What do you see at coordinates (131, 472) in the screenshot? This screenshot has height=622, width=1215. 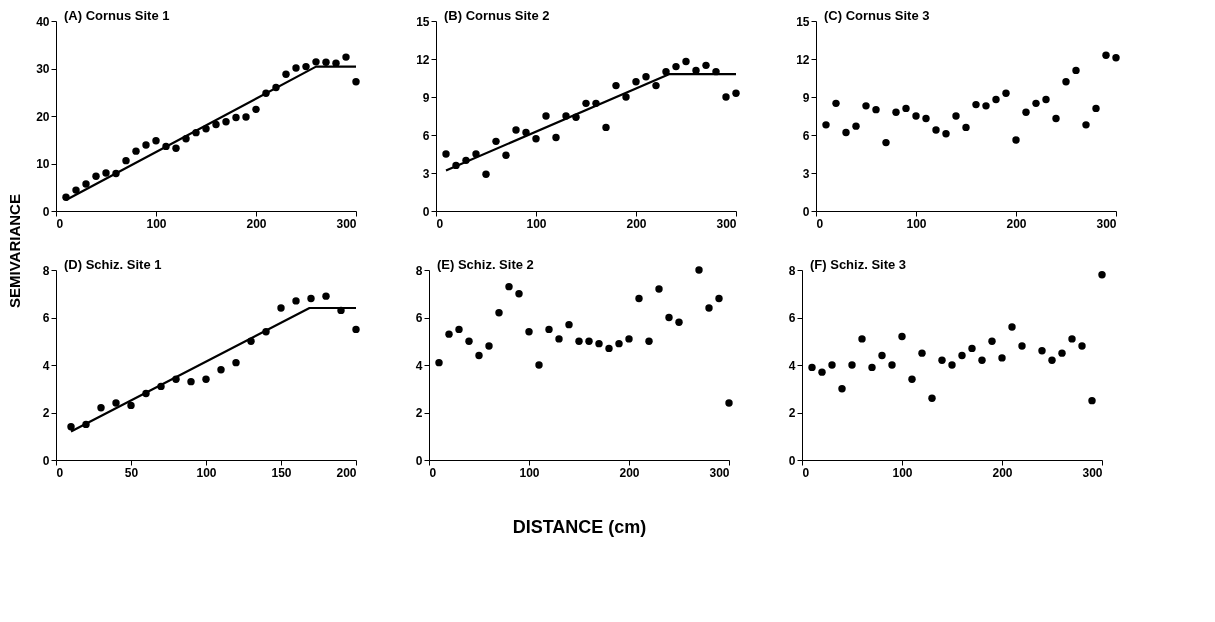 I see `x-tick-label: 50` at bounding box center [131, 472].